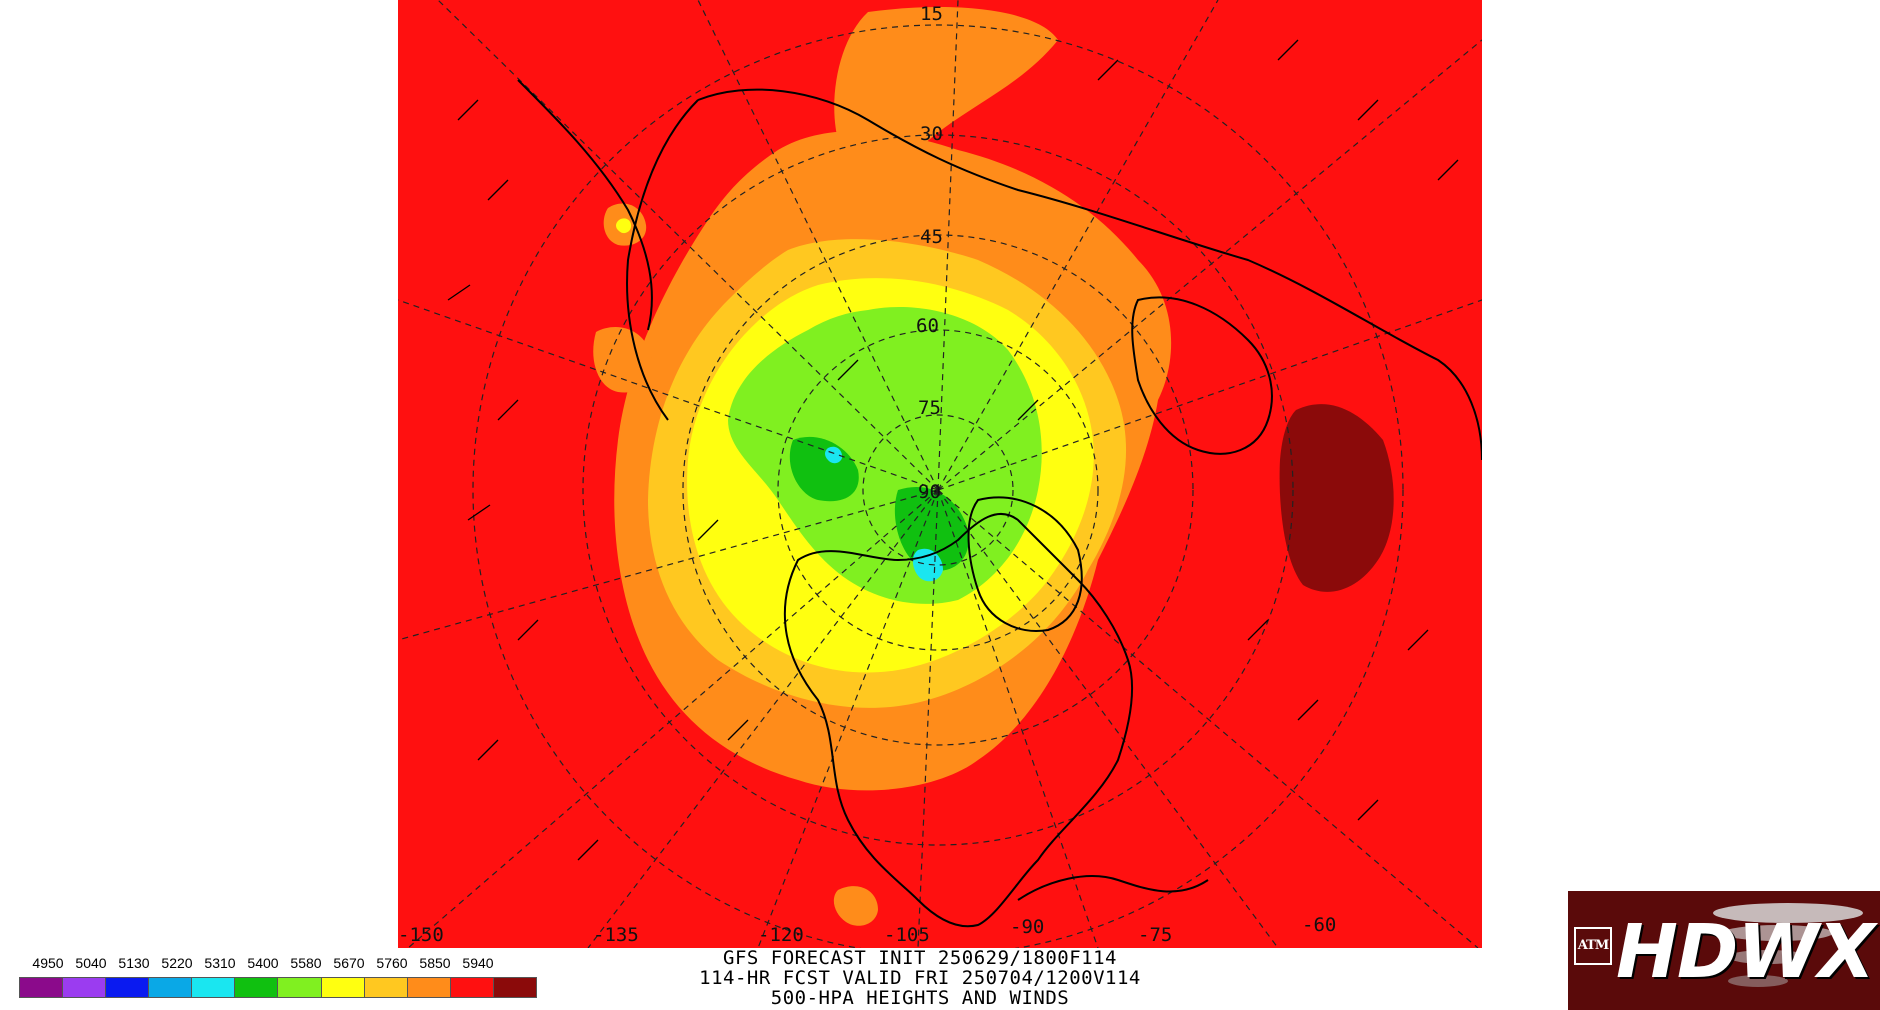 The width and height of the screenshot is (1880, 1010). What do you see at coordinates (478, 963) in the screenshot?
I see `legend-label: 5940` at bounding box center [478, 963].